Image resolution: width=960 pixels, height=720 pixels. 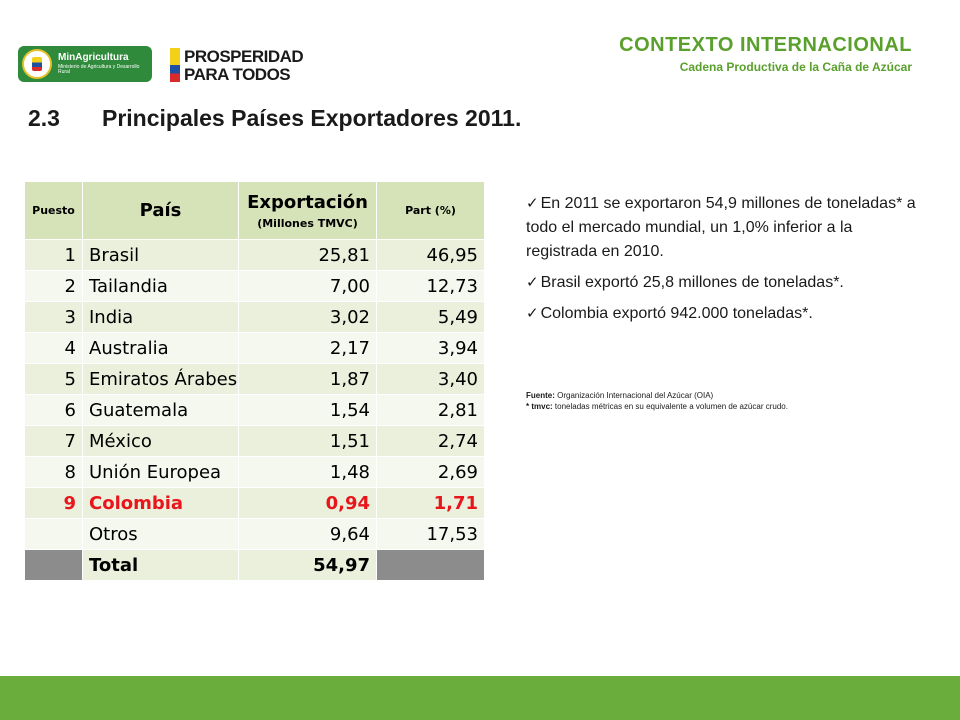 I want to click on cell-part: 17,53, so click(x=430, y=534).